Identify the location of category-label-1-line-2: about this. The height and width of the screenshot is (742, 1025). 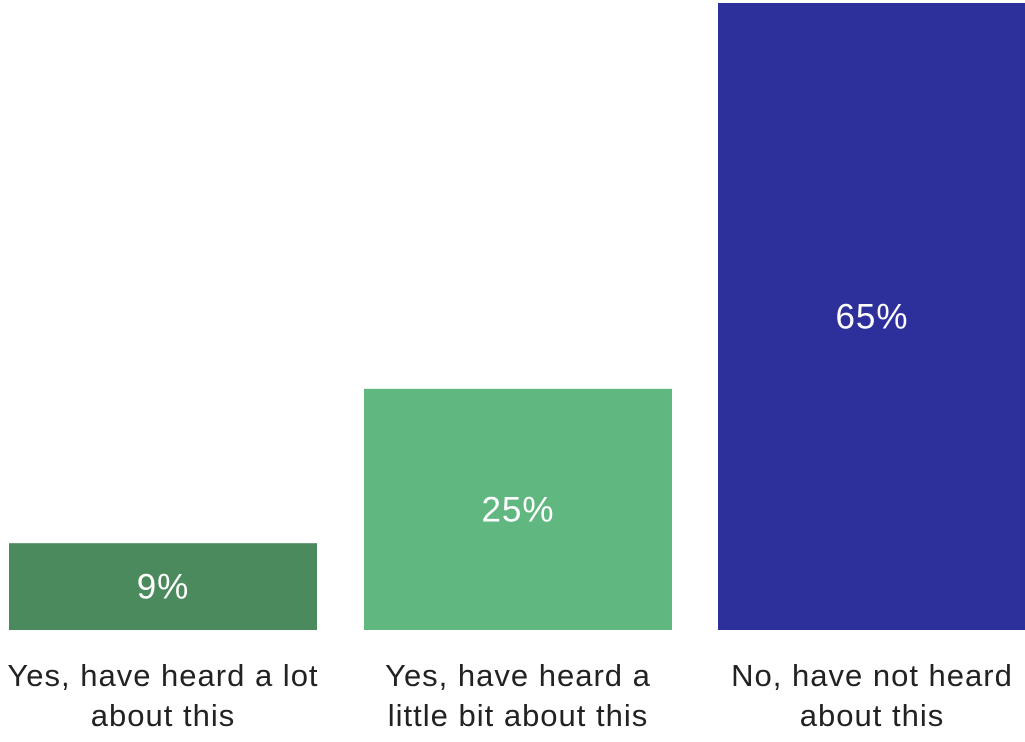
(163, 715).